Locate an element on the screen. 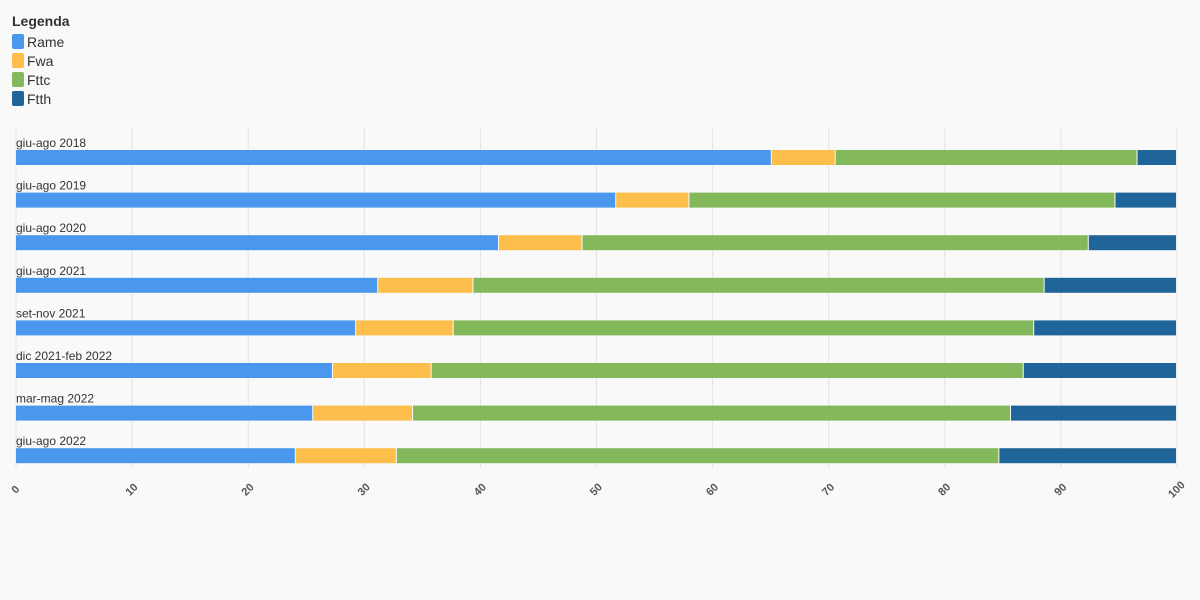 This screenshot has height=600, width=1200. x-tick-label: 80 is located at coordinates (944, 489).